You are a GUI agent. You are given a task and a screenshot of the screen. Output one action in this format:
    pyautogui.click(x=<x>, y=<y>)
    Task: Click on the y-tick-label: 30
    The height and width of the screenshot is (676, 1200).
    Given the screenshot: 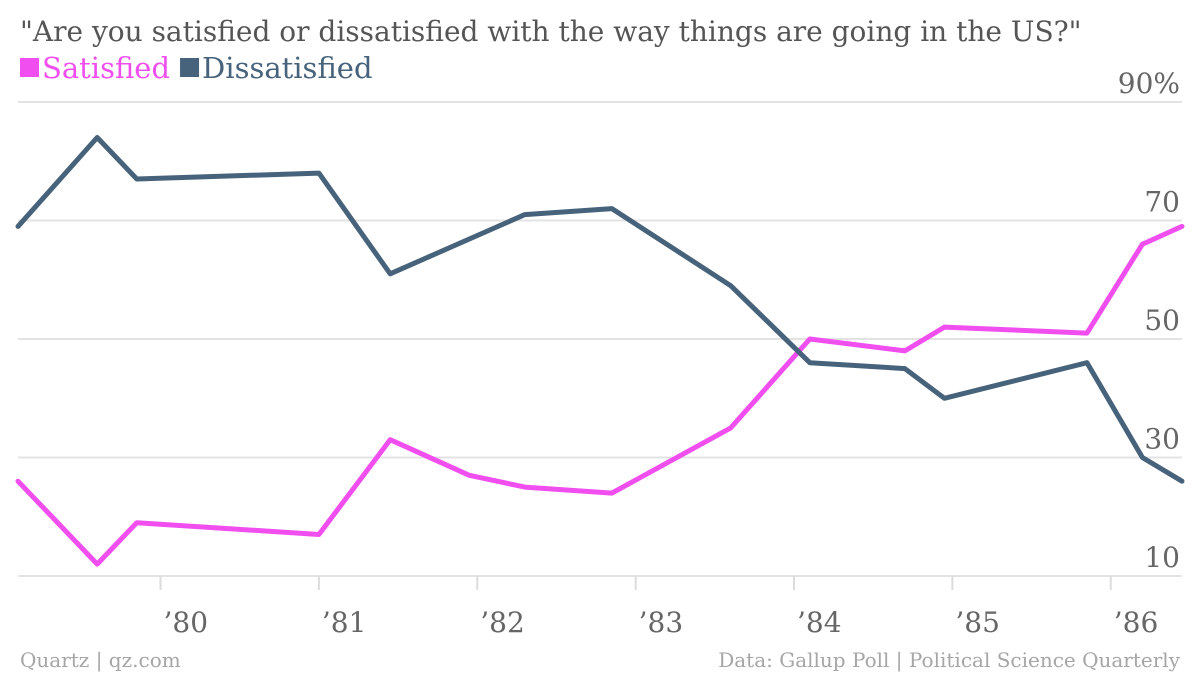 What is the action you would take?
    pyautogui.click(x=1162, y=439)
    